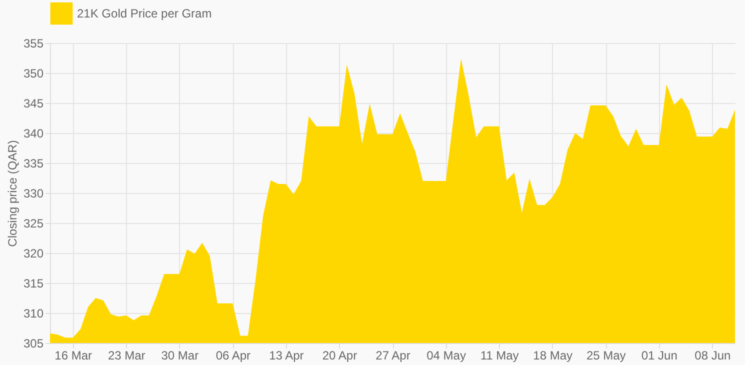 This screenshot has height=371, width=753. I want to click on y-tick-label: 315, so click(33, 283).